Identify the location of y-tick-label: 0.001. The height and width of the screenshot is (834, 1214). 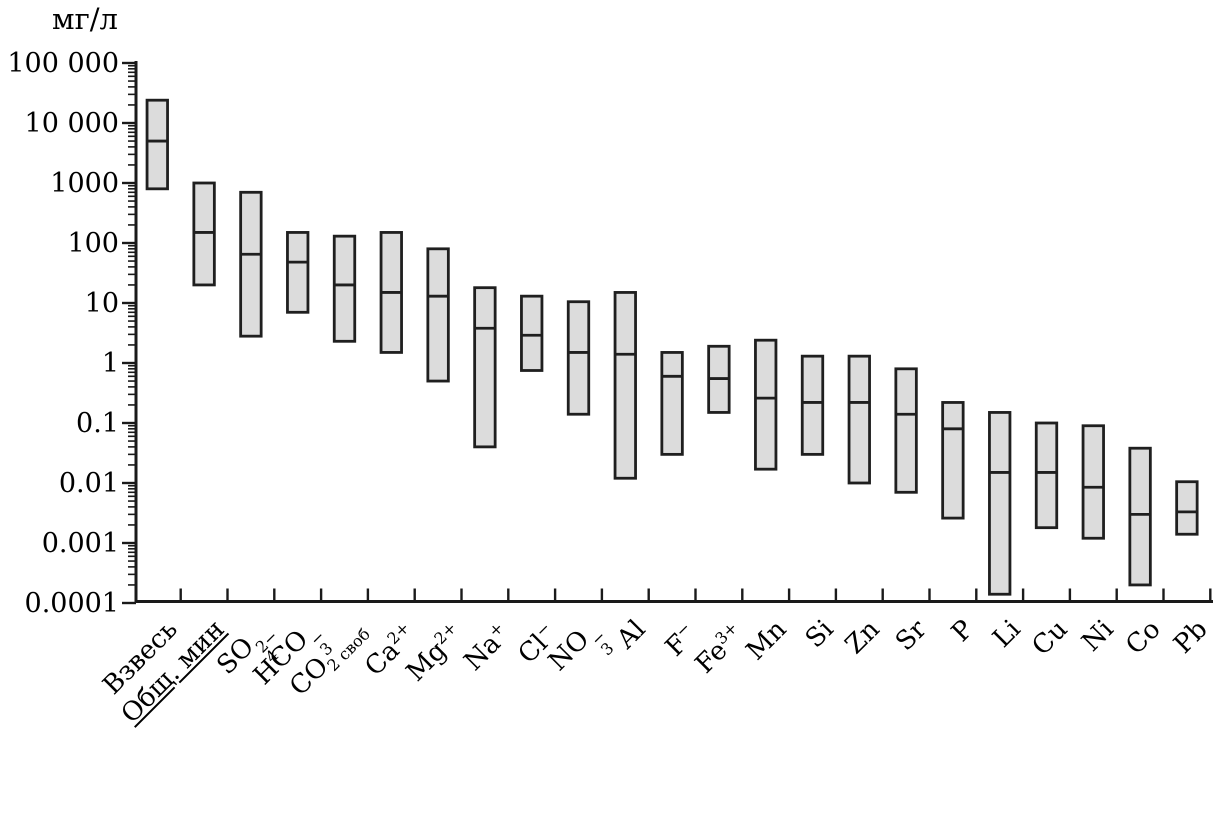
(80, 543).